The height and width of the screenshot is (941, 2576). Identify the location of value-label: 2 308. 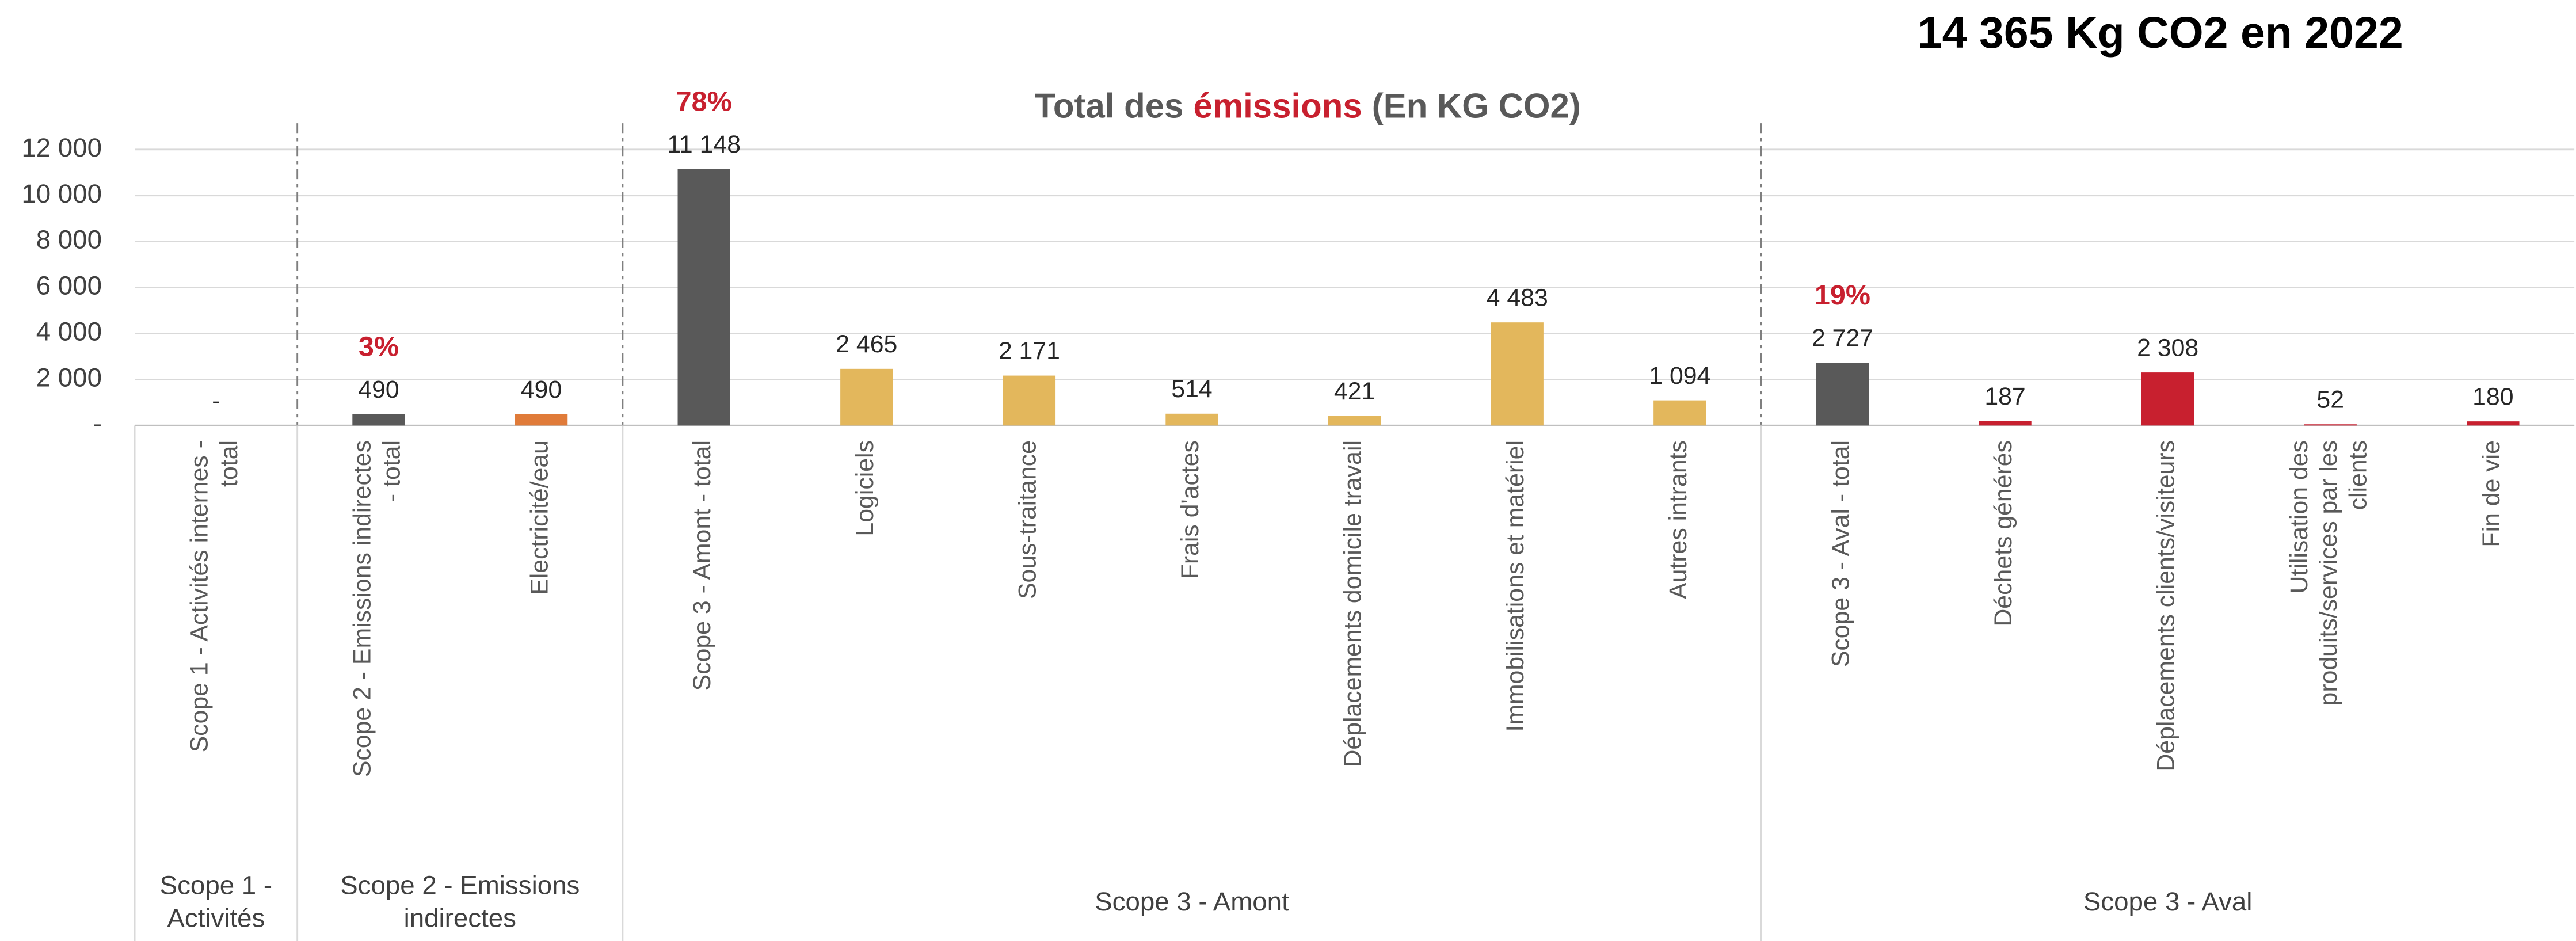
(2167, 347).